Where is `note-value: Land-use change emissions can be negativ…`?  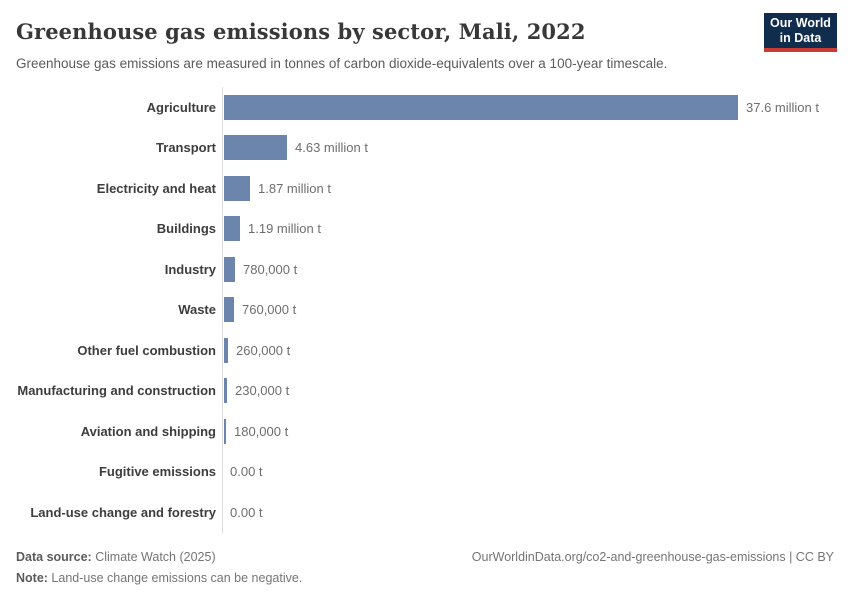 note-value: Land-use change emissions can be negativ… is located at coordinates (175, 578).